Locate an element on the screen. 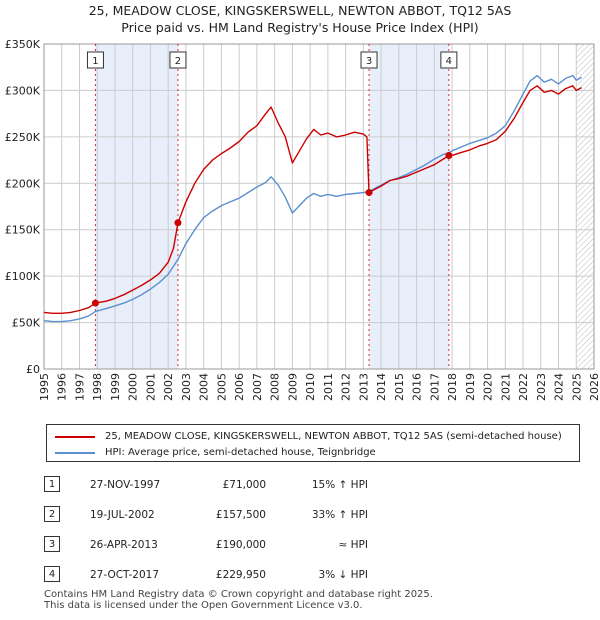 This screenshot has height=620, width=600. x-tick-label: 2016 is located at coordinates (417, 387).